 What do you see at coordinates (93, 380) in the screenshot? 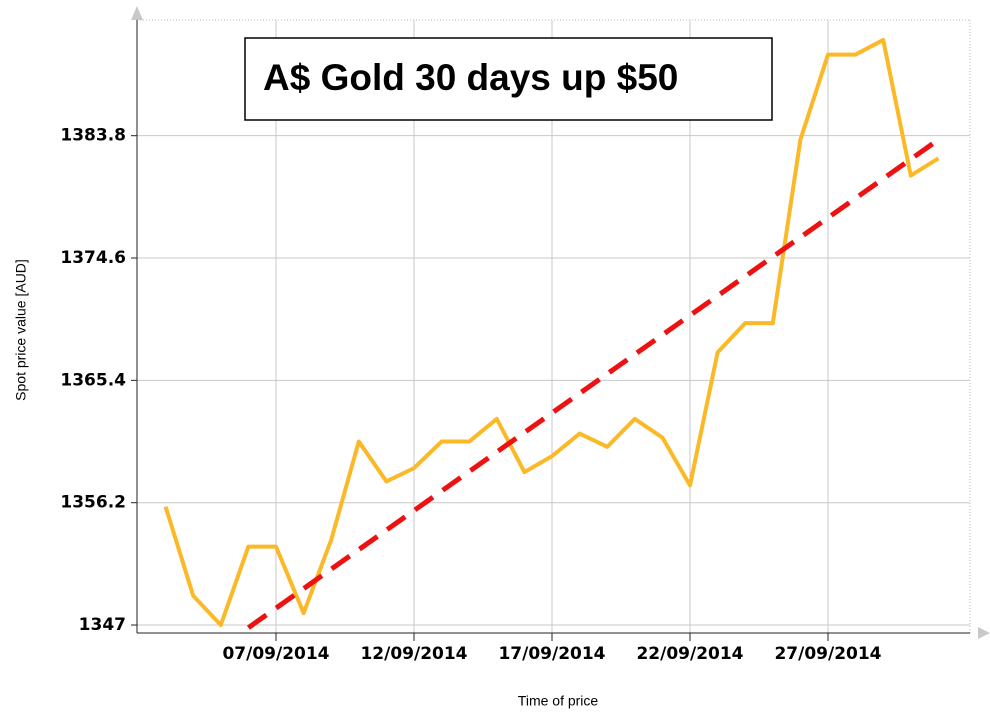
I see `y-tick-label: 1365.4` at bounding box center [93, 380].